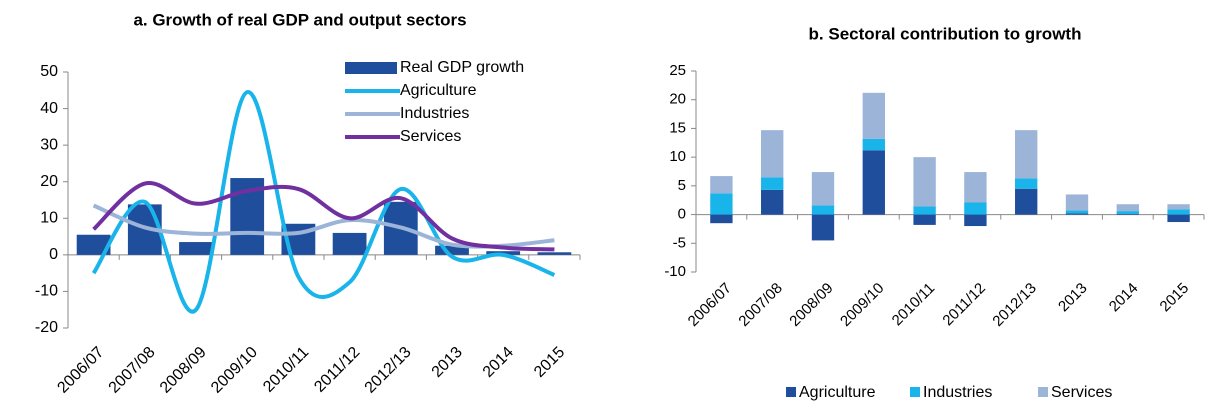 The width and height of the screenshot is (1206, 402). I want to click on y-tick-label: 30, so click(49, 144).